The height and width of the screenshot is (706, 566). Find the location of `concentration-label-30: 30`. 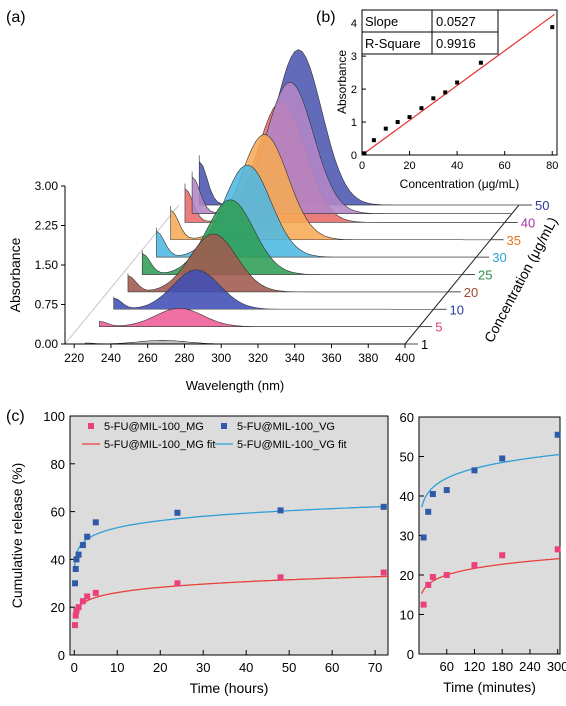

concentration-label-30: 30 is located at coordinates (499, 257).